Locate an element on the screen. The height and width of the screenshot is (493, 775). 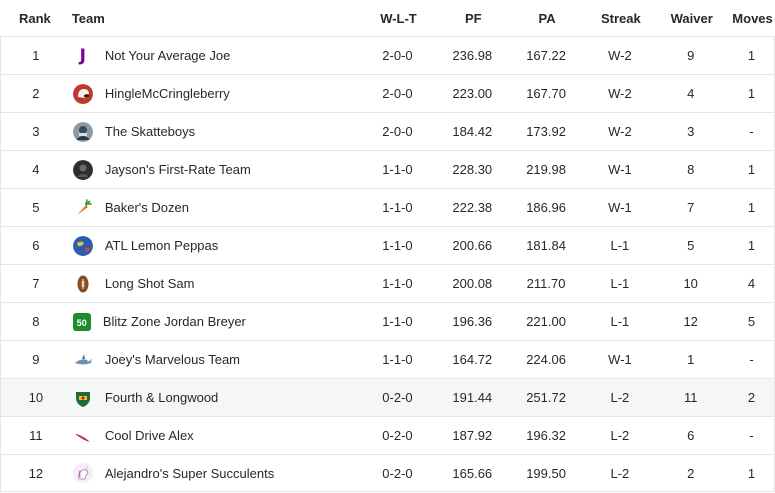
pf-cell: 228.30 is located at coordinates (472, 169).